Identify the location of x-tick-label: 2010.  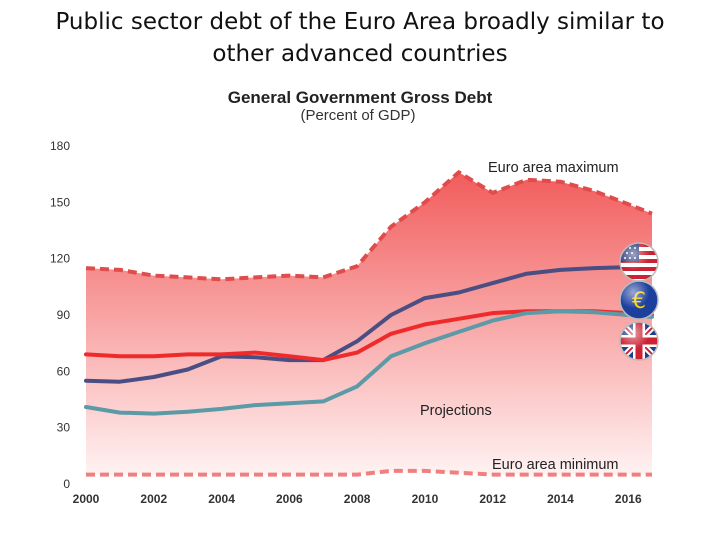
(425, 499).